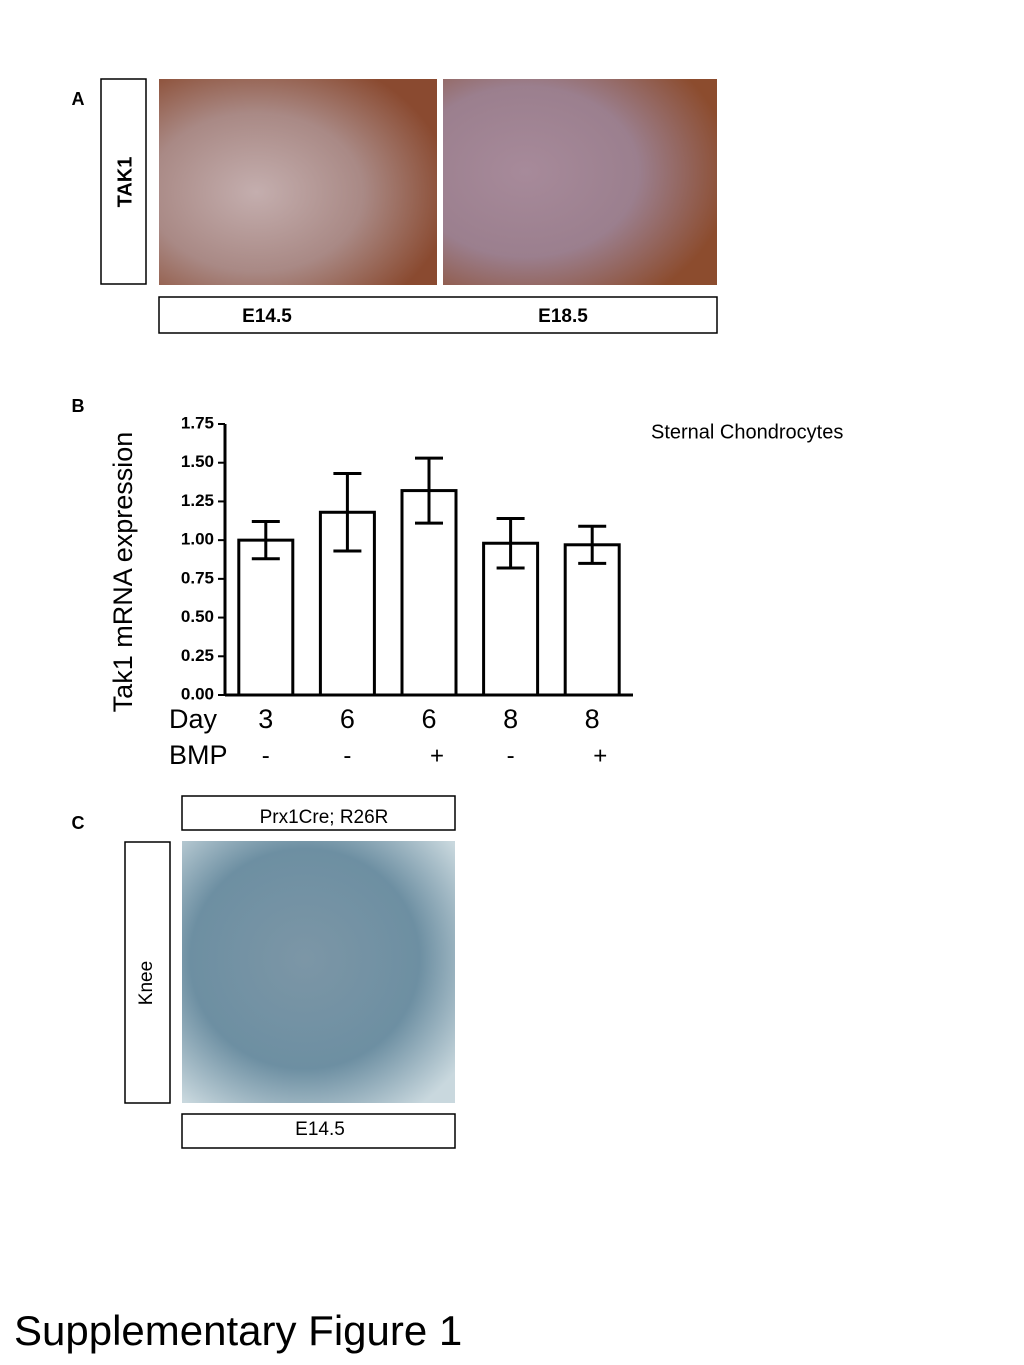 The width and height of the screenshot is (1024, 1365). I want to click on row-label: Knee, so click(146, 983).